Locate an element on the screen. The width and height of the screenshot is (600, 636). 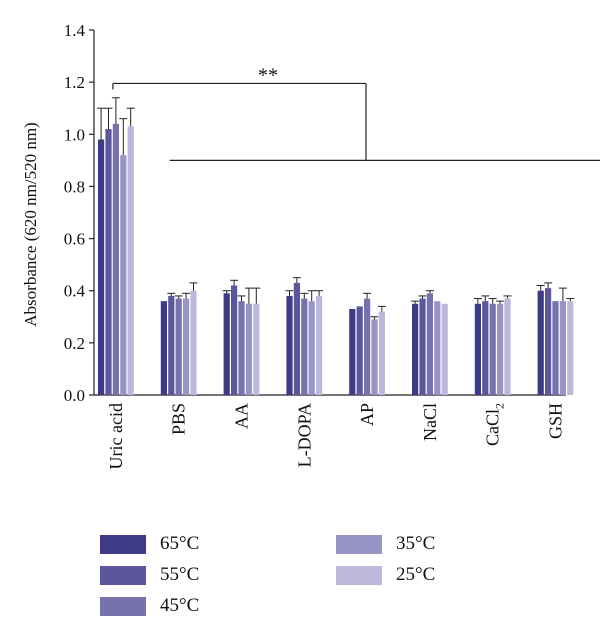
x-tick-label: Uric acid is located at coordinates (116, 436).